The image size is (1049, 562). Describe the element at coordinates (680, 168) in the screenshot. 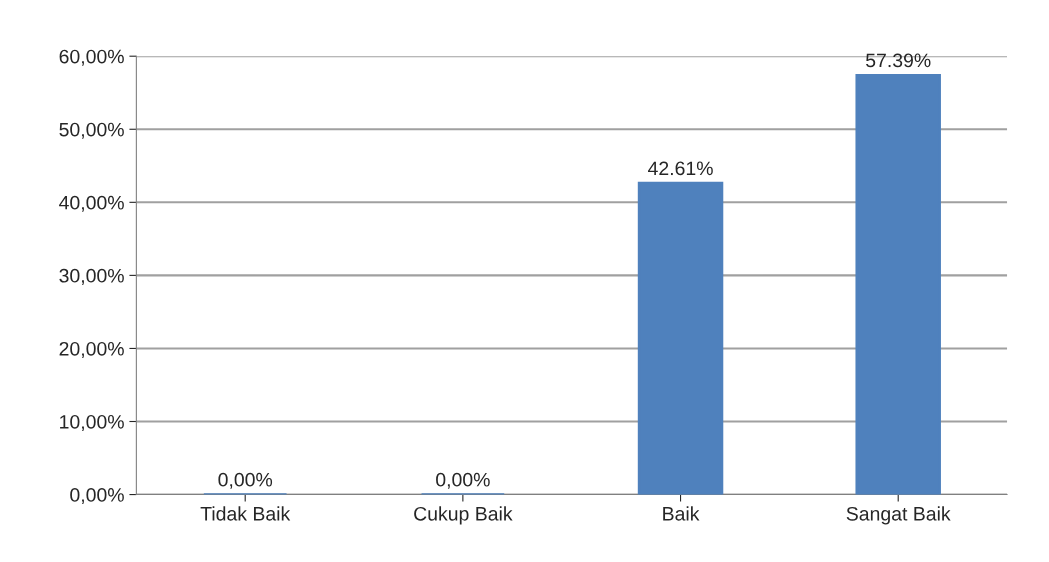

I see `data-label: 42.61%` at that location.